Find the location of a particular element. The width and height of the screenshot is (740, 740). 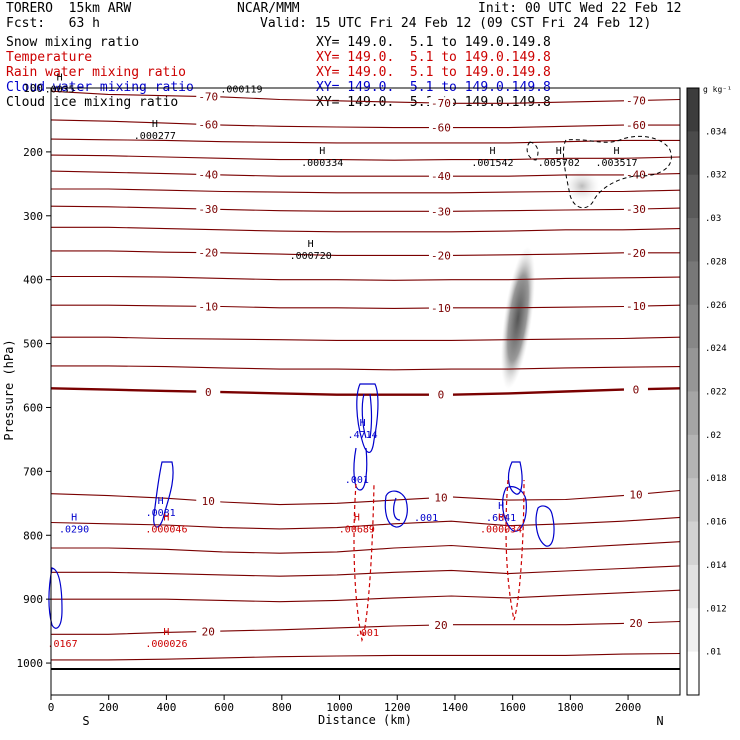

x-tick-label: 2000 is located at coordinates (628, 707).